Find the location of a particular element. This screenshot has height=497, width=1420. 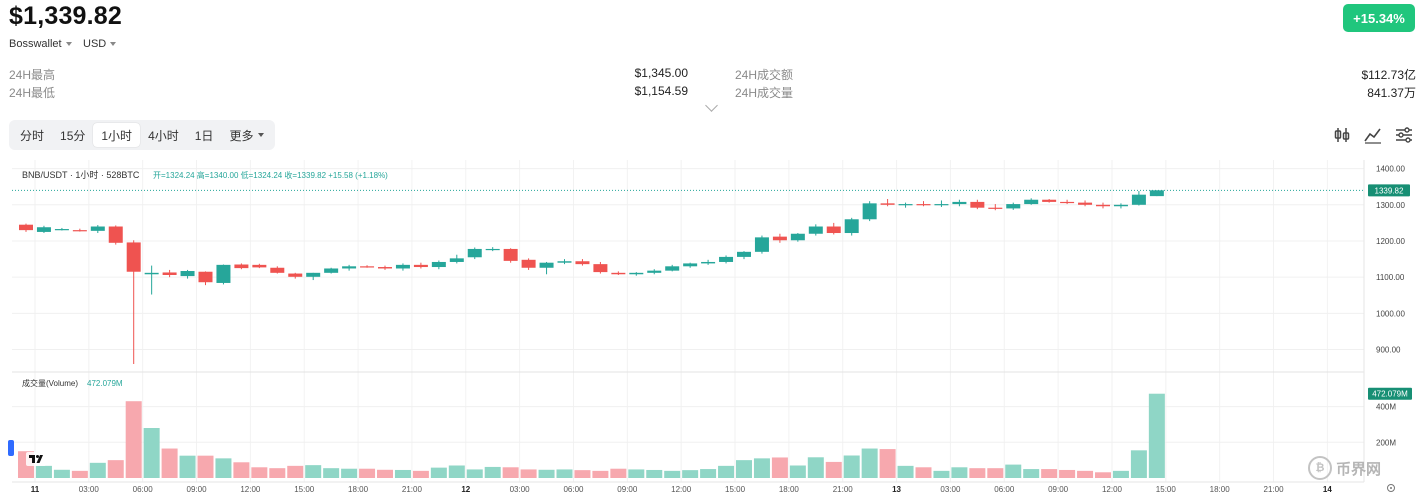

watermark-text: 币界网 is located at coordinates (1359, 469).